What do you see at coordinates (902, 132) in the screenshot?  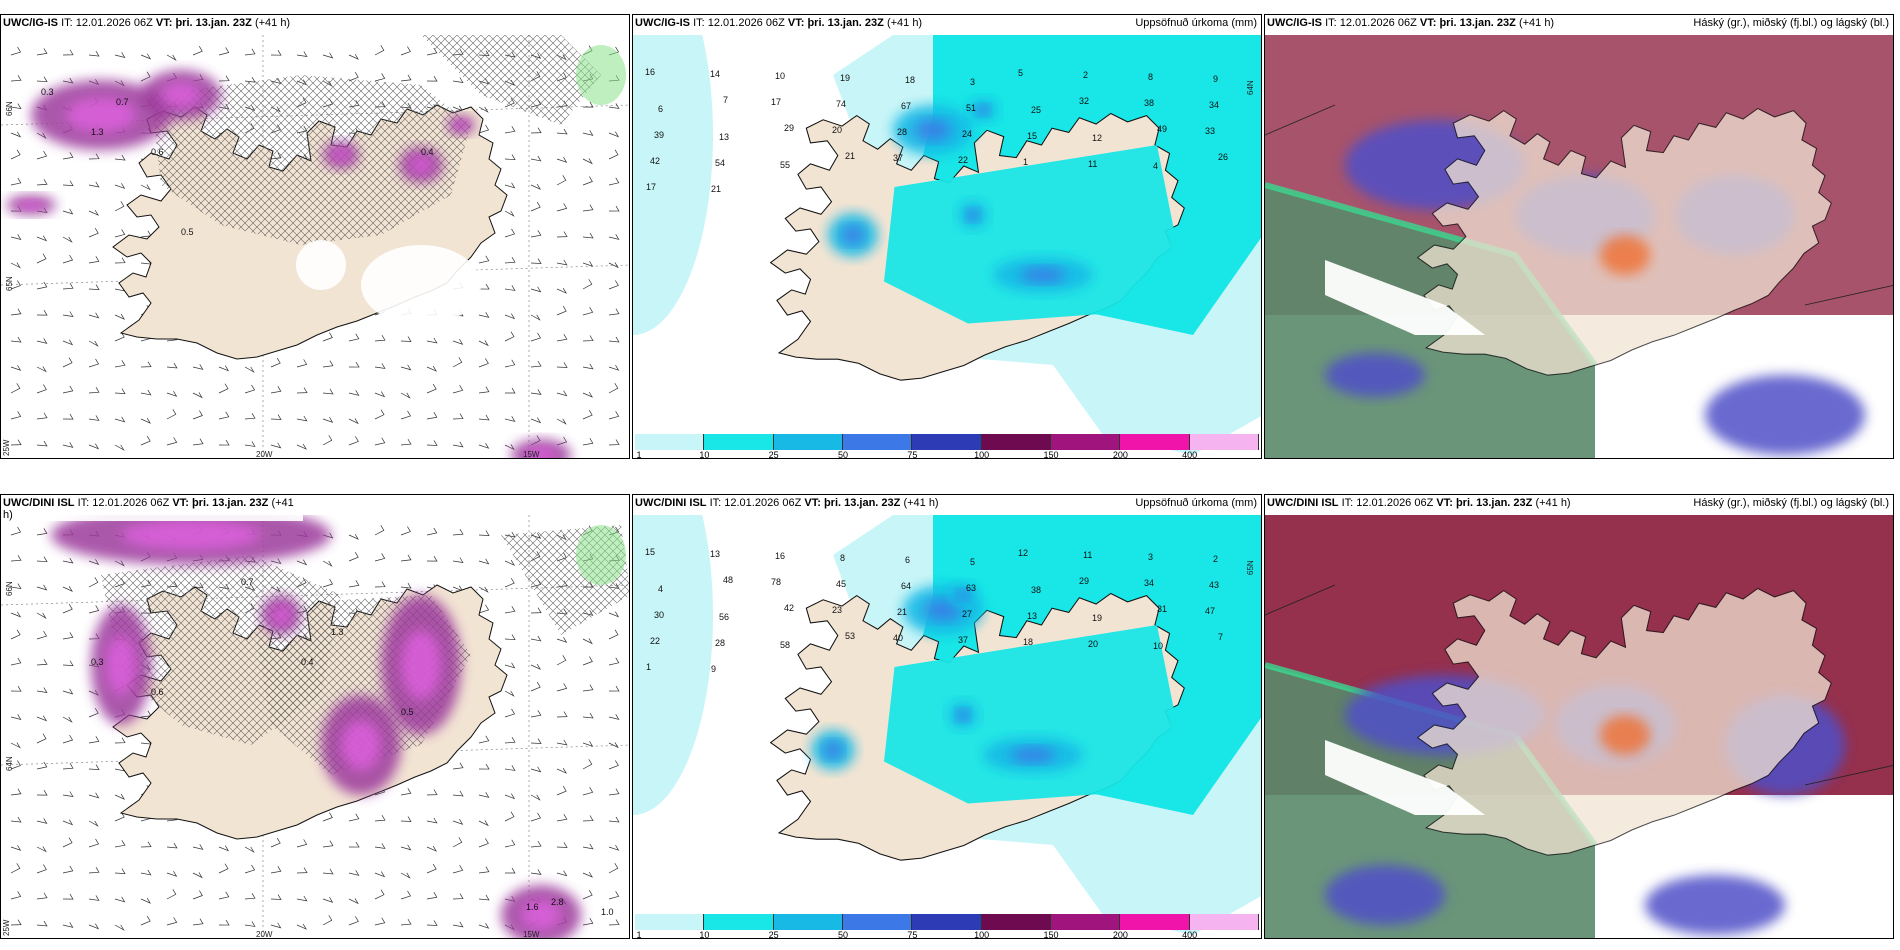 I see `precip-value-label: 28` at bounding box center [902, 132].